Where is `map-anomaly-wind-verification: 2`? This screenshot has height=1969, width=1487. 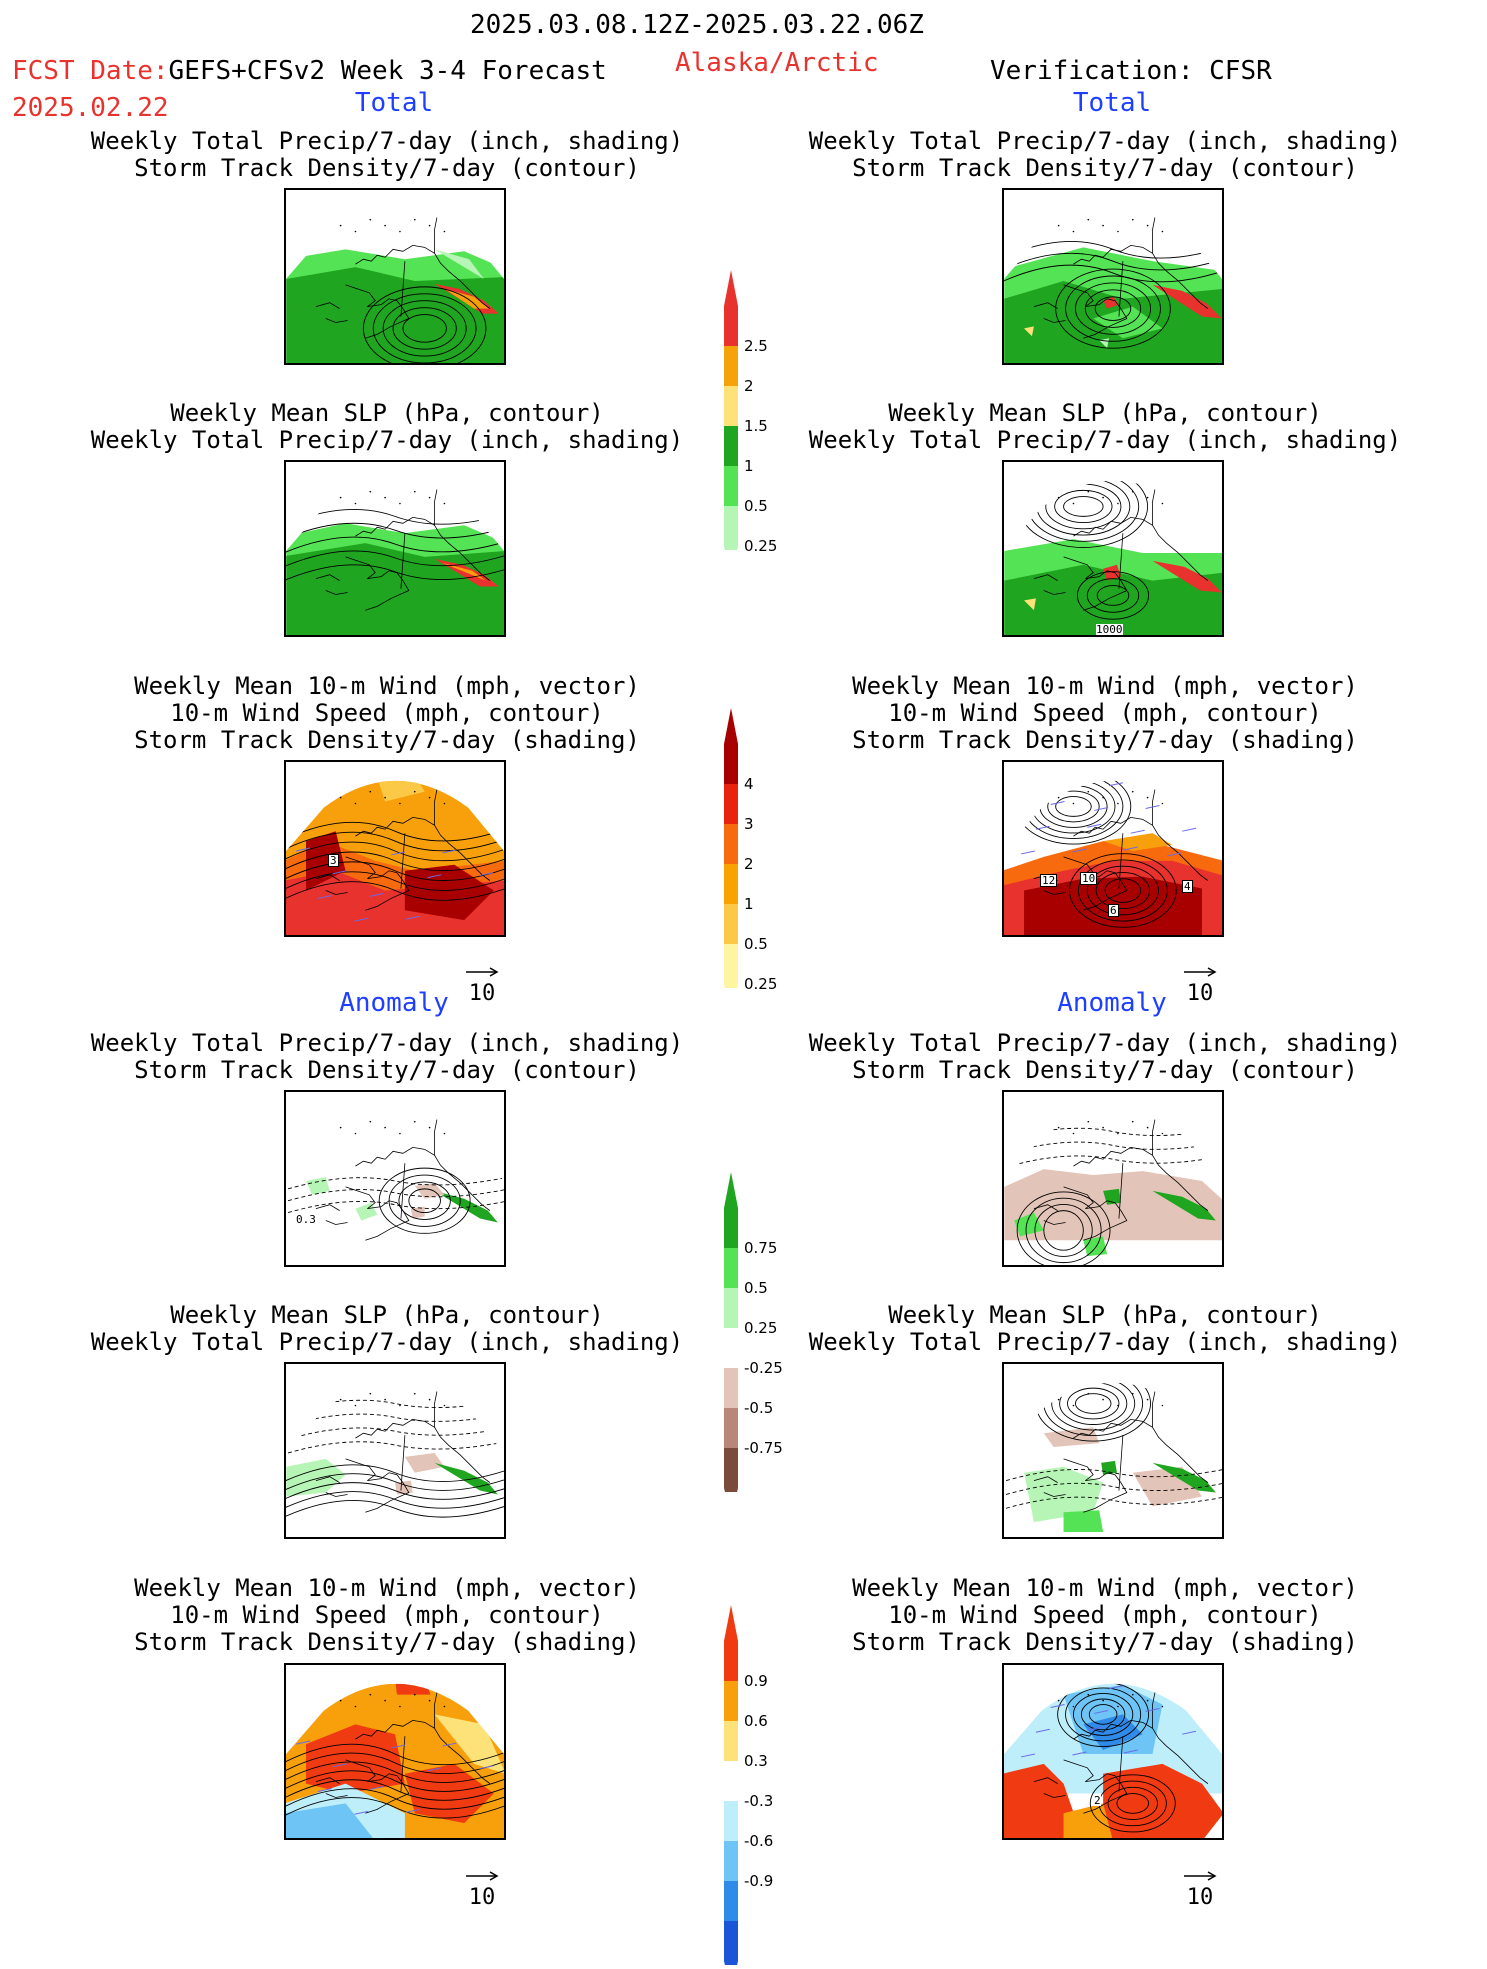 map-anomaly-wind-verification: 2 is located at coordinates (1113, 1751).